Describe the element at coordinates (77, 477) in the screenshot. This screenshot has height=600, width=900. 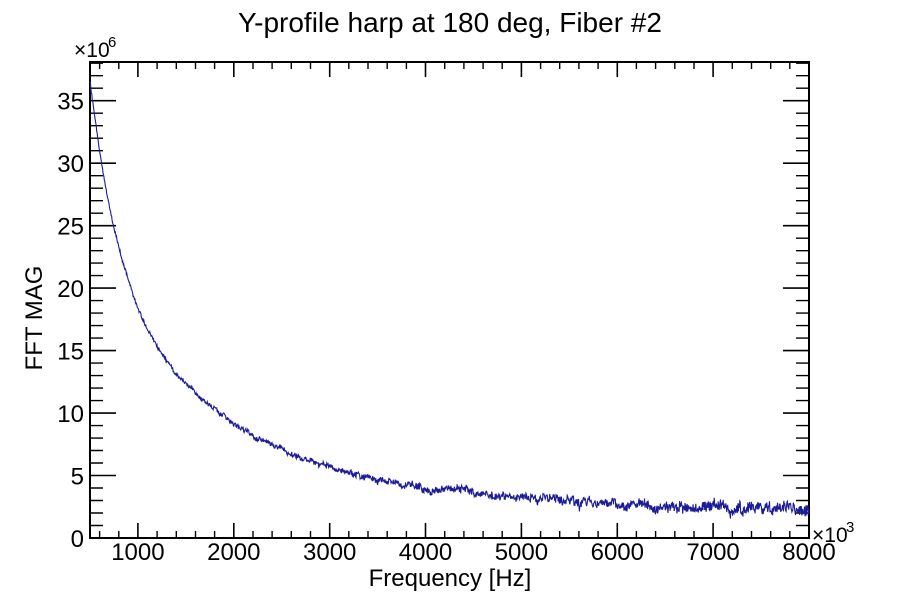
I see `y-tick-label: 5` at that location.